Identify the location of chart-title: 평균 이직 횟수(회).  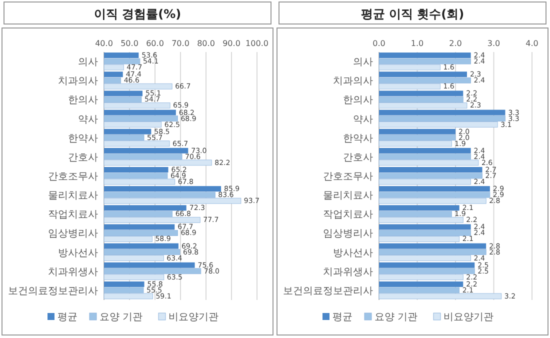
(412, 14).